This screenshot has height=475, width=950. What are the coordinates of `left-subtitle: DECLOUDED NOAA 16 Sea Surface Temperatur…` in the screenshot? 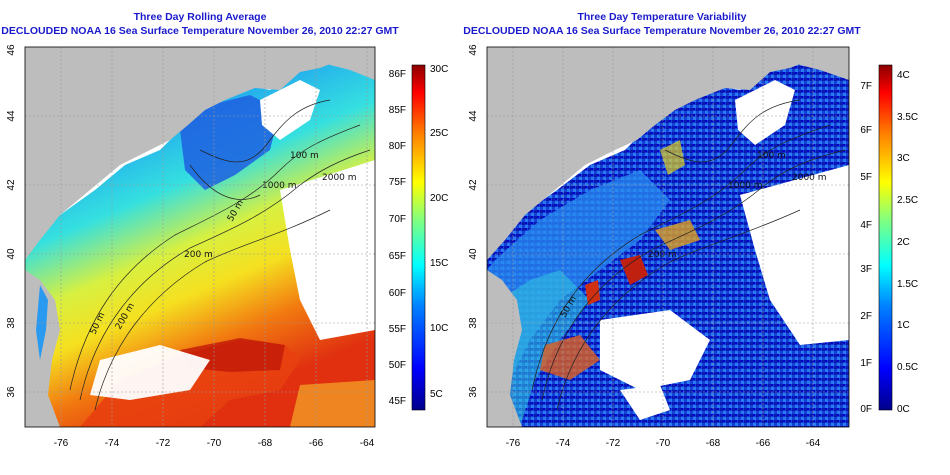 It's located at (200, 31).